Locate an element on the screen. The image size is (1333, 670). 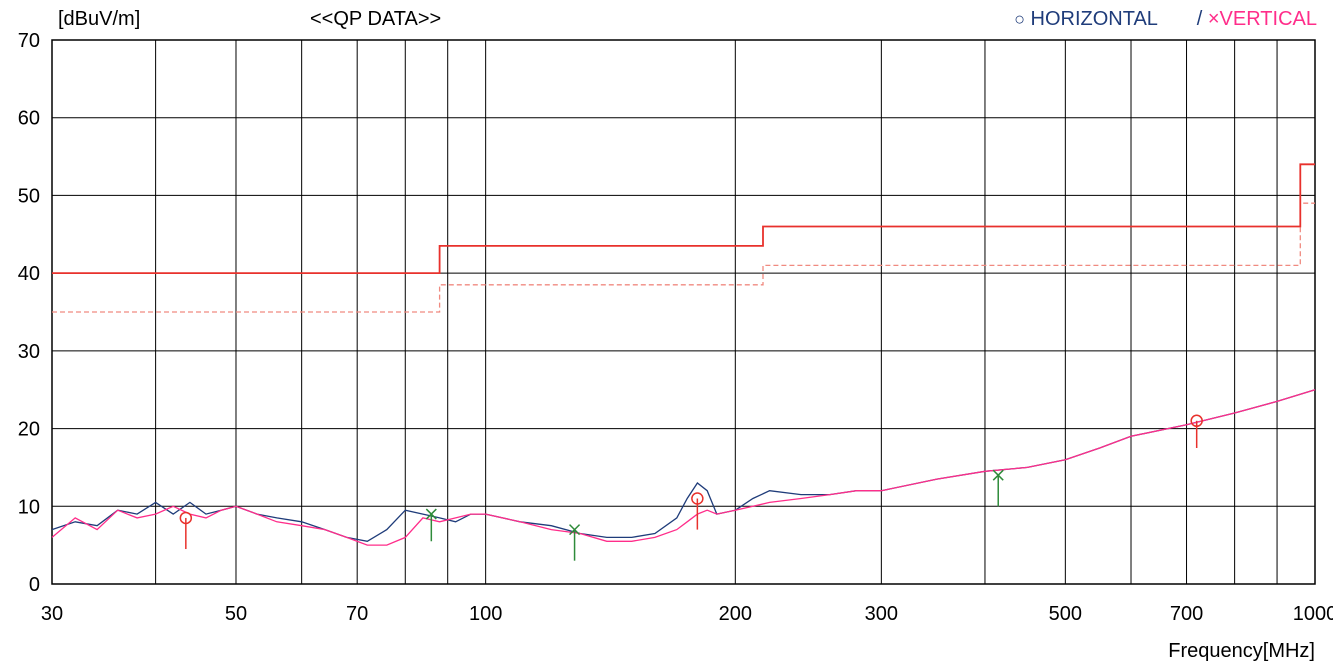
x-tick-label: 200 is located at coordinates (735, 614).